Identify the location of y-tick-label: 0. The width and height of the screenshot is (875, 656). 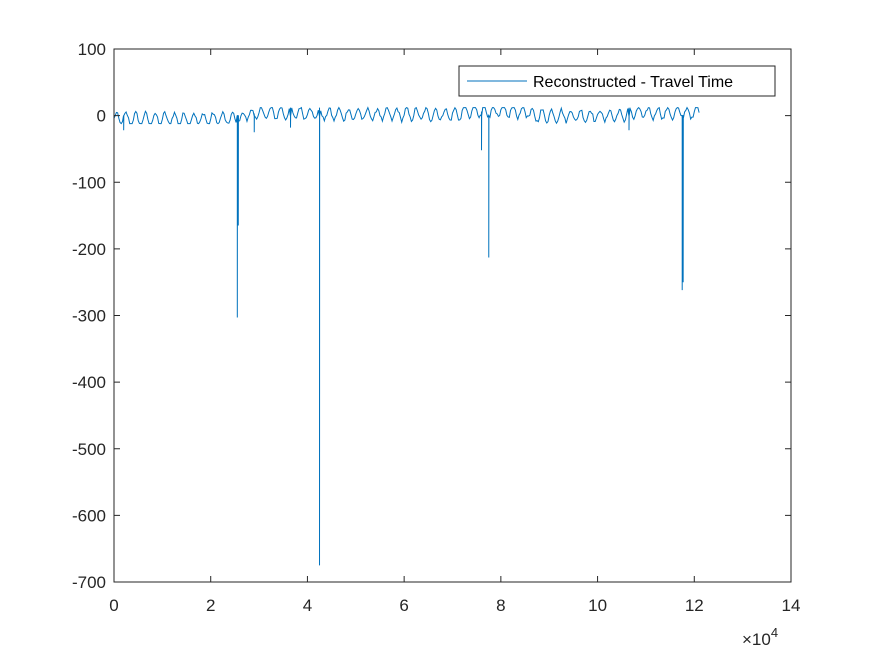
(101, 116).